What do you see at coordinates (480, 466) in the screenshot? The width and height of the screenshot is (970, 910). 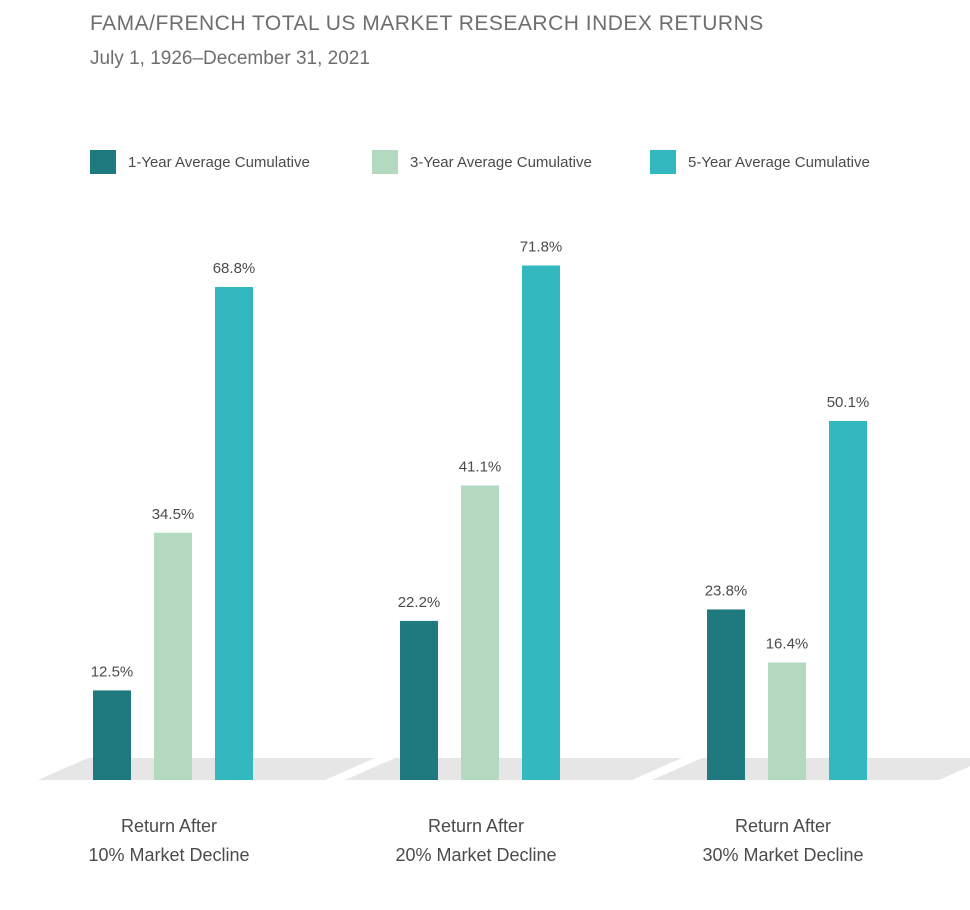 I see `bar-value-label-3-year-20pct-decline: 41.1%` at bounding box center [480, 466].